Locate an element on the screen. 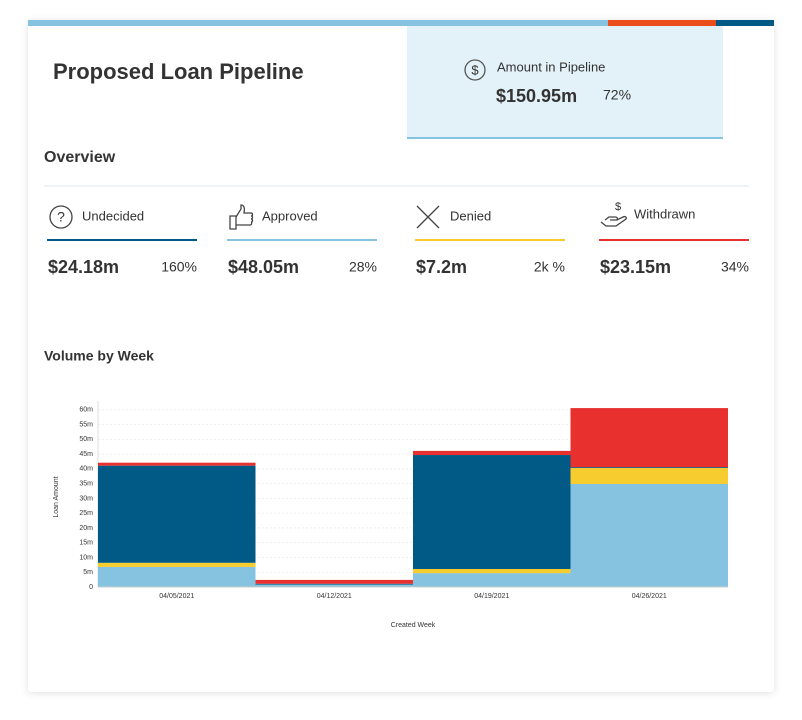  dollar-icon-glyph: $ is located at coordinates (475, 69).